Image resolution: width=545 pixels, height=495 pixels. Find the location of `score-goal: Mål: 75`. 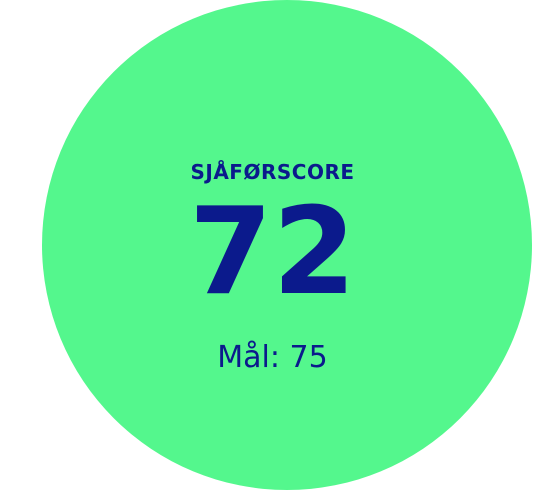

score-goal: Mål: 75 is located at coordinates (272, 357).